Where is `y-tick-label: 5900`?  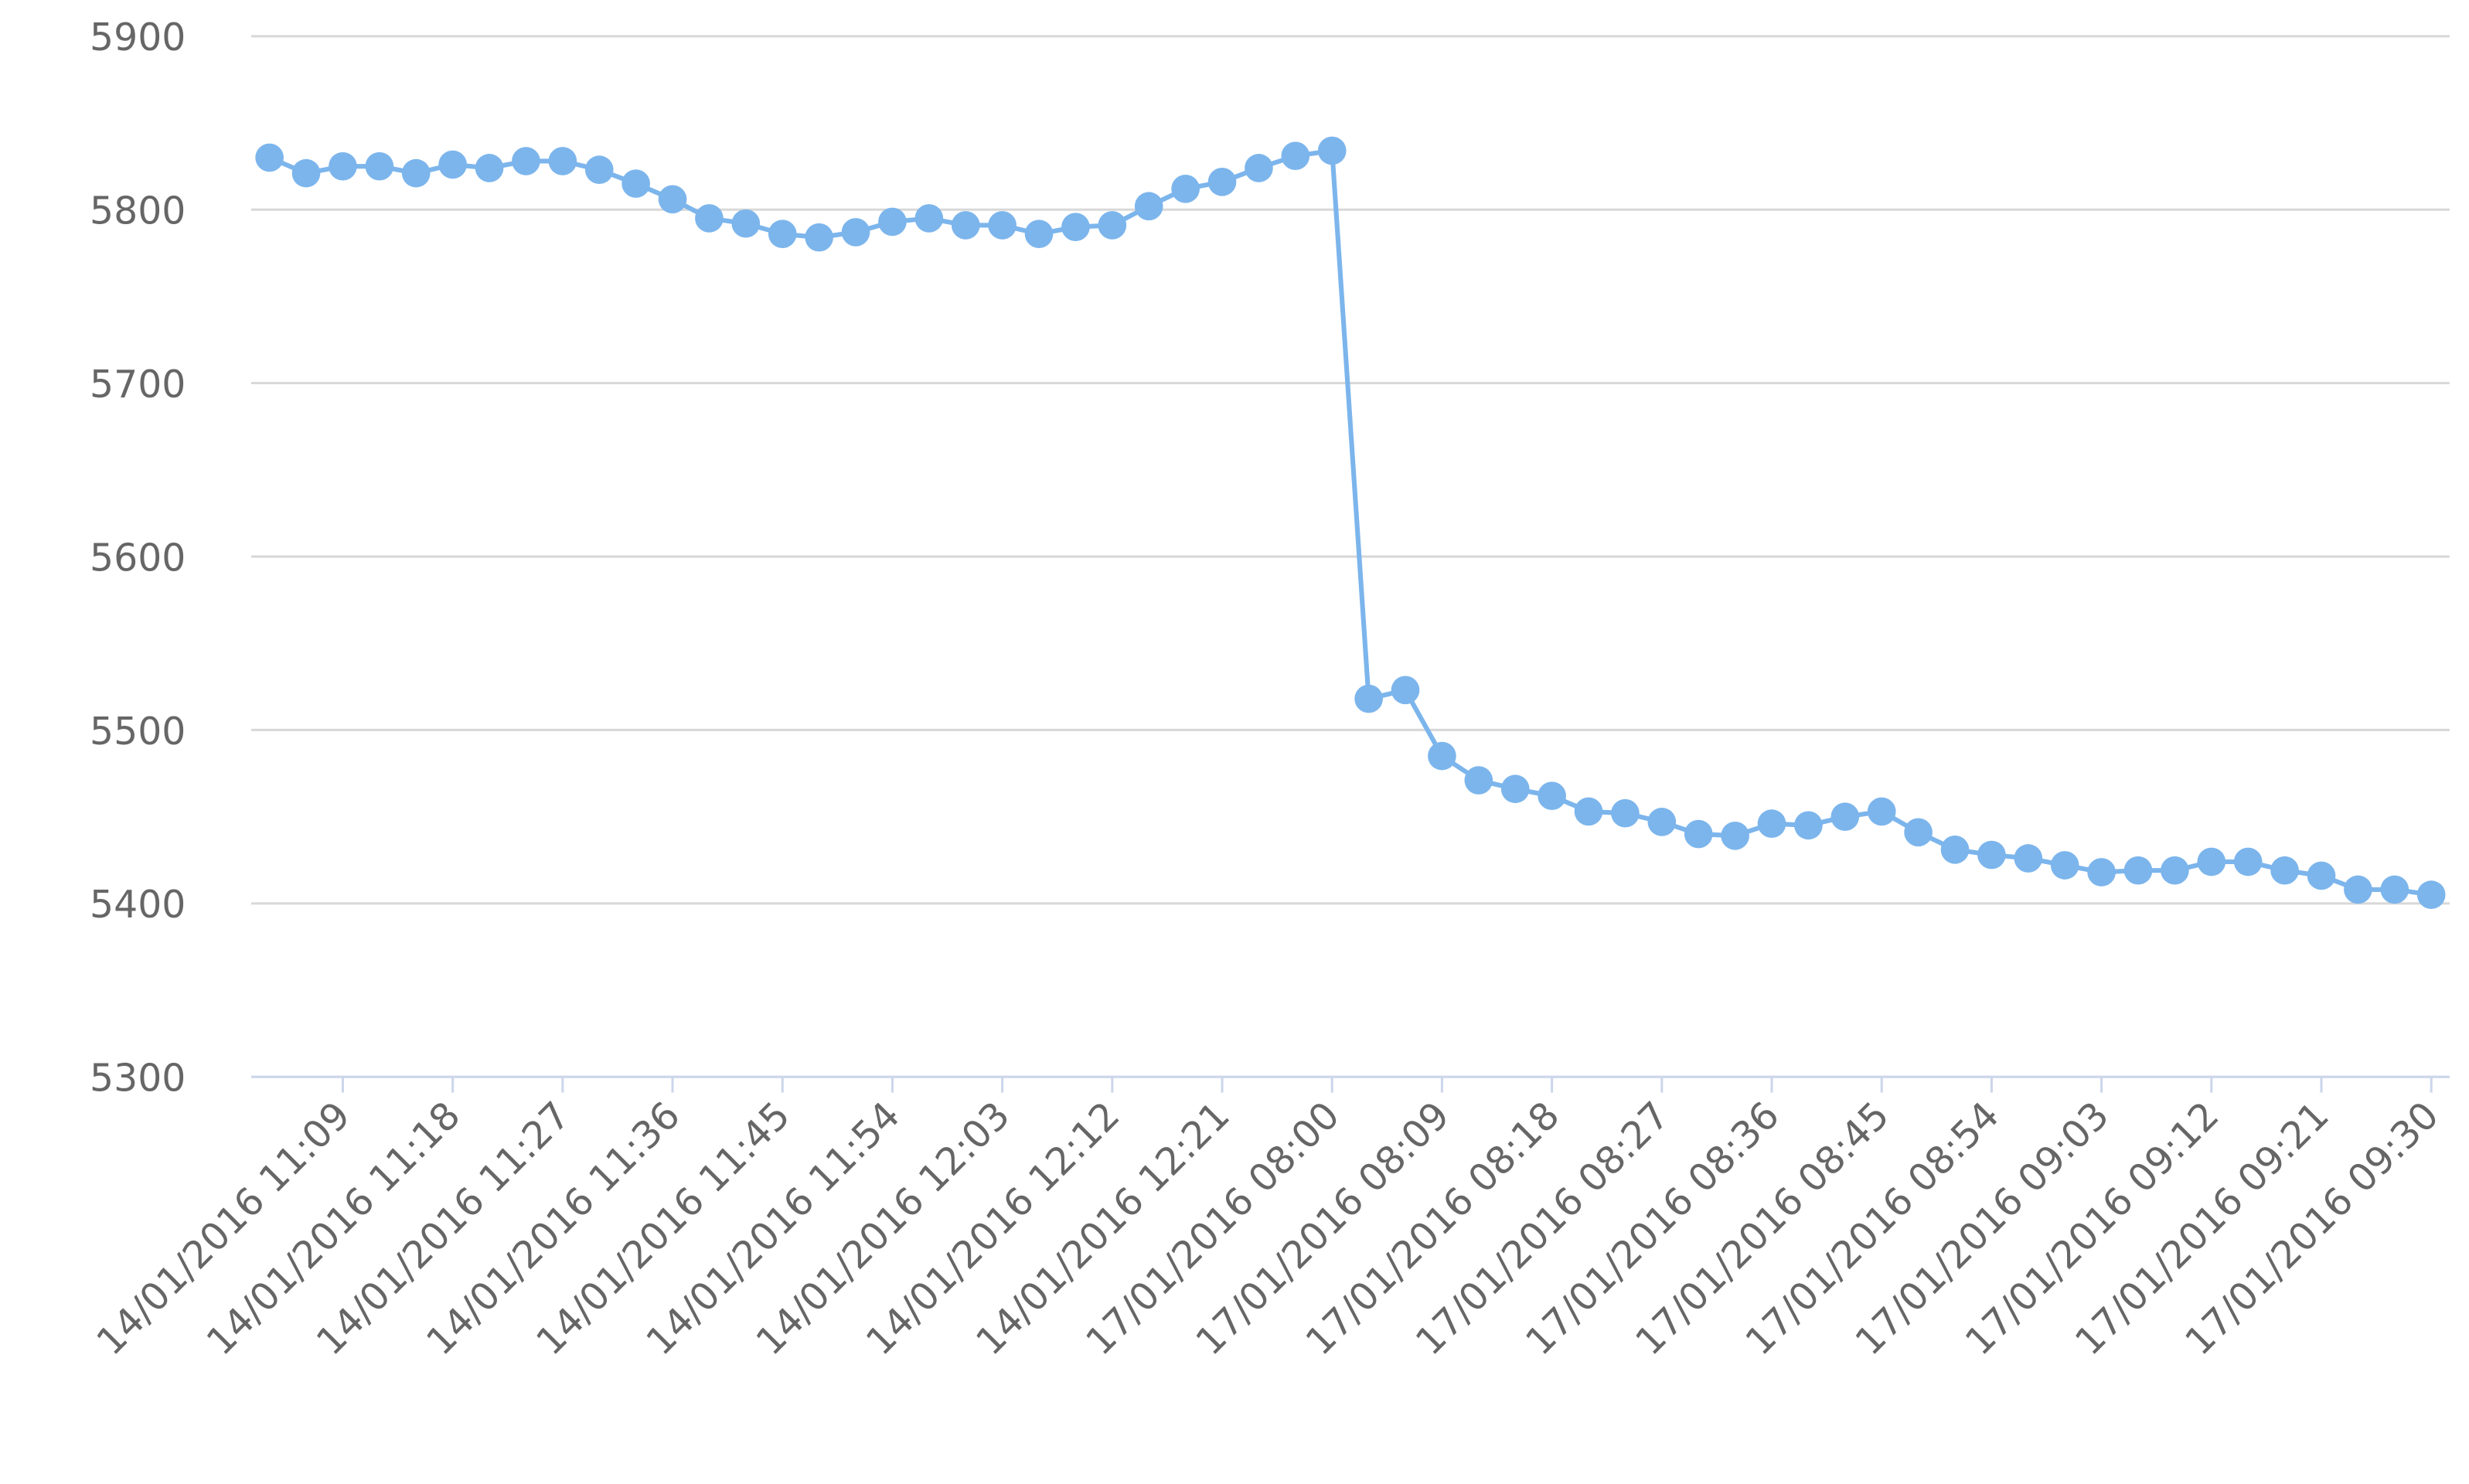 y-tick-label: 5900 is located at coordinates (138, 37).